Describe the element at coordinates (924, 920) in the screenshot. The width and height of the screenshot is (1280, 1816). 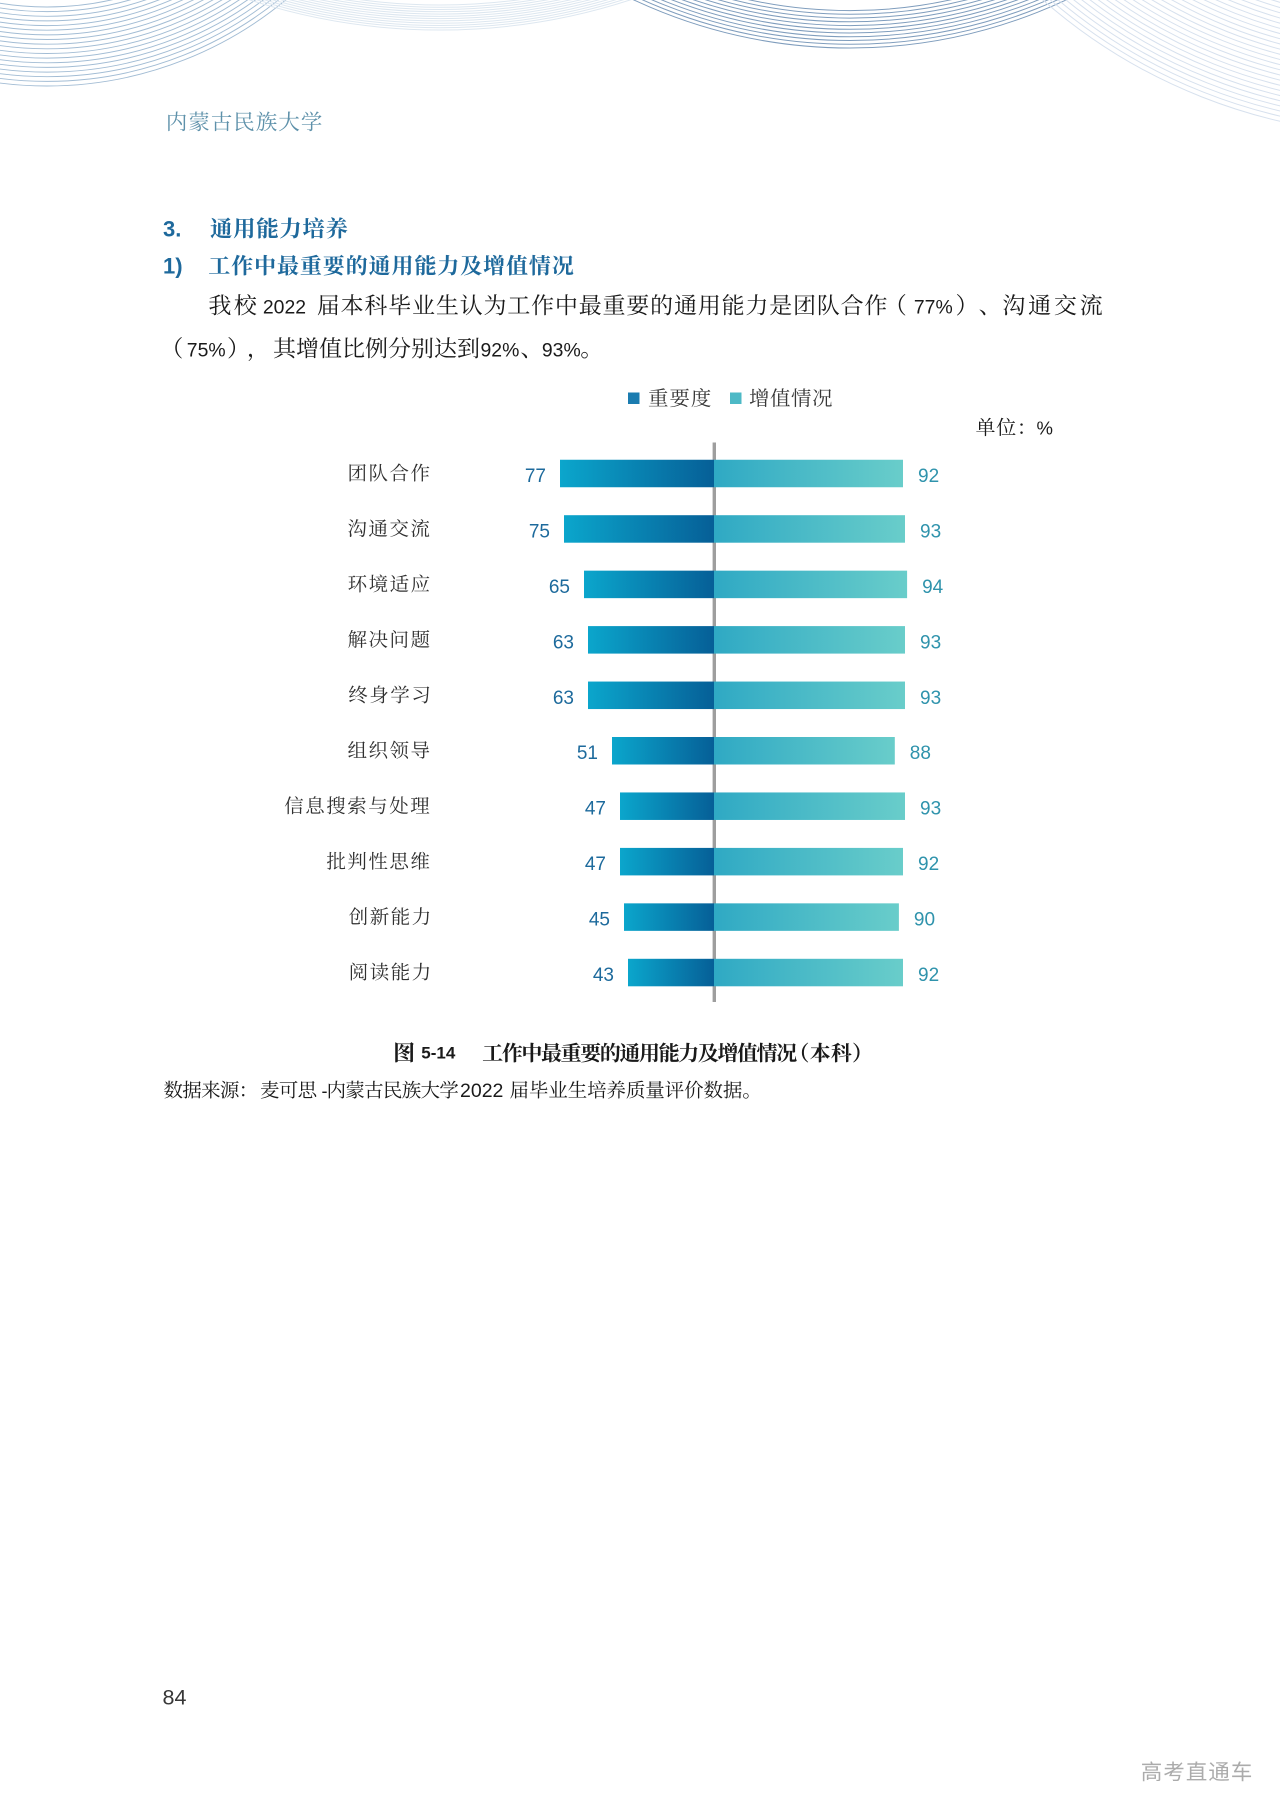
I see `svg-text: 90` at that location.